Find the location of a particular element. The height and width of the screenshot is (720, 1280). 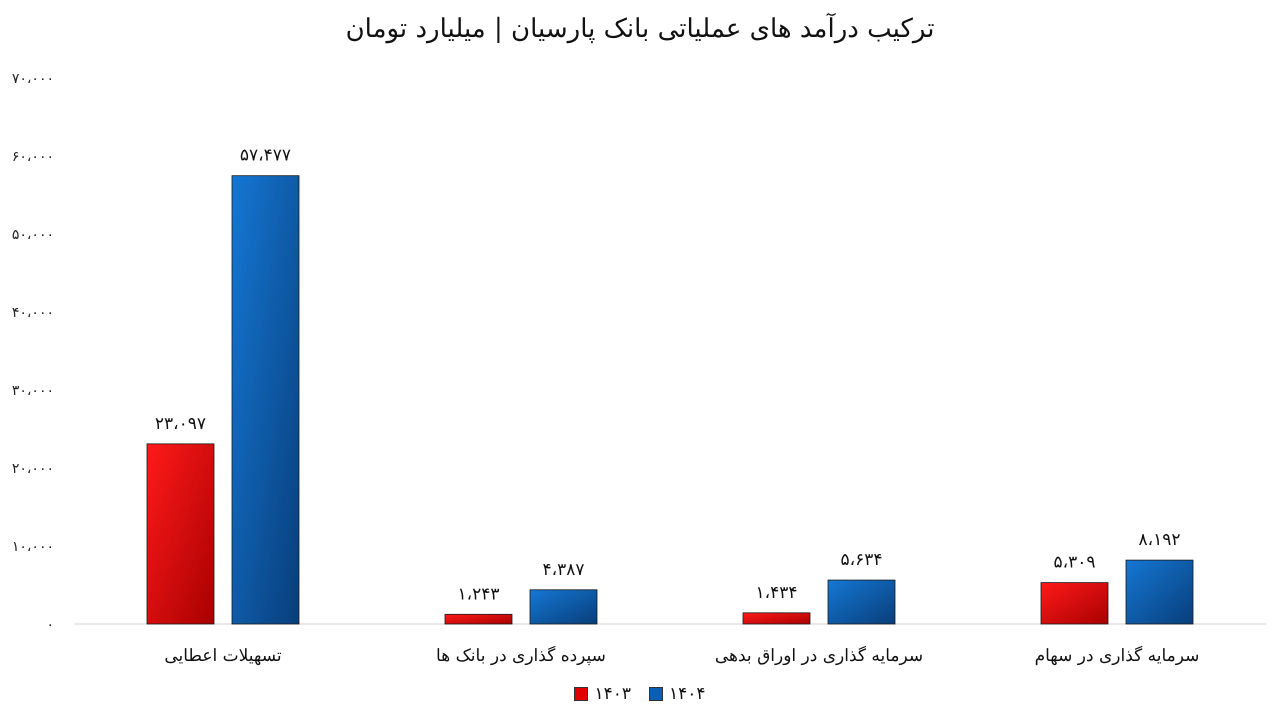

data-label: ۵،۶۳۴ is located at coordinates (861, 560).